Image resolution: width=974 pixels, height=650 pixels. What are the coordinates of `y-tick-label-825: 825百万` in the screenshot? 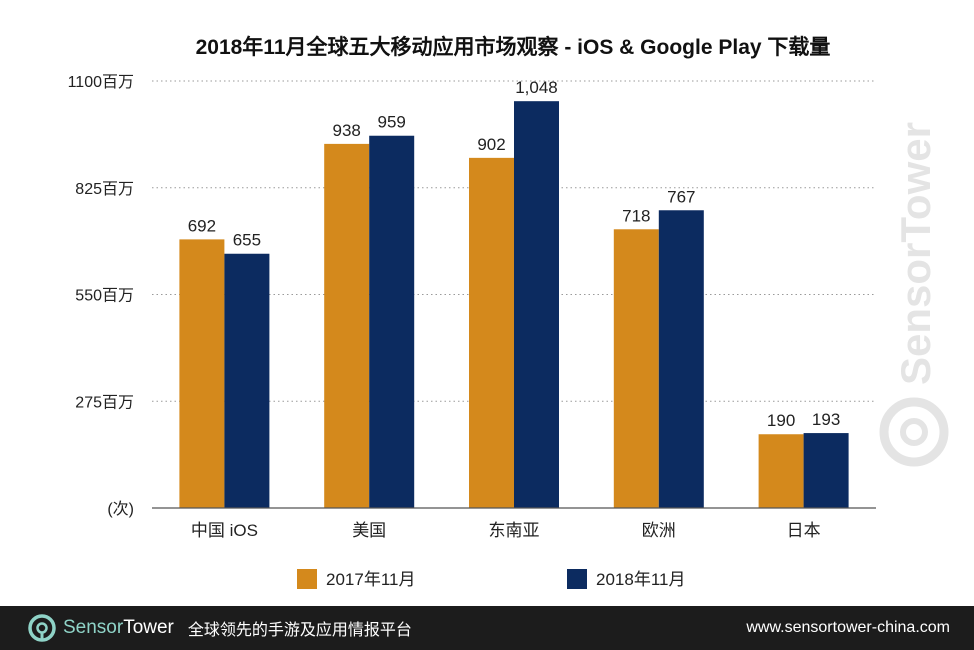 It's located at (104, 189).